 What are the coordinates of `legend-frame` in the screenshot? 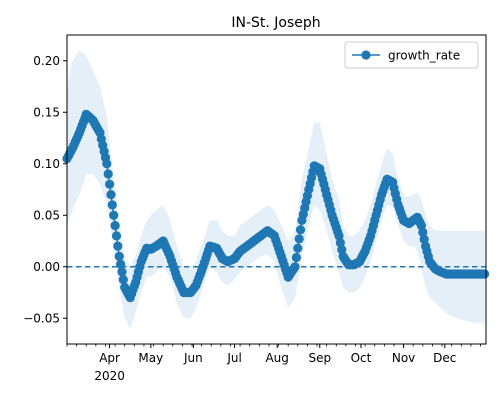 It's located at (411, 55).